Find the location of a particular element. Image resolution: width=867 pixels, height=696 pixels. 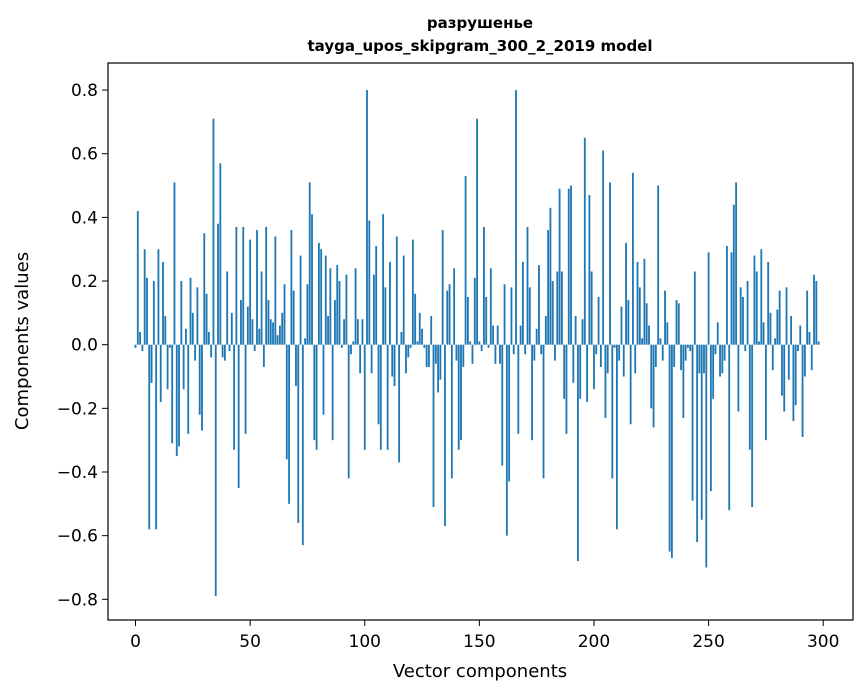

chart-subtitle: tayga_upos_skipgram_300_2_2019 model is located at coordinates (480, 46).